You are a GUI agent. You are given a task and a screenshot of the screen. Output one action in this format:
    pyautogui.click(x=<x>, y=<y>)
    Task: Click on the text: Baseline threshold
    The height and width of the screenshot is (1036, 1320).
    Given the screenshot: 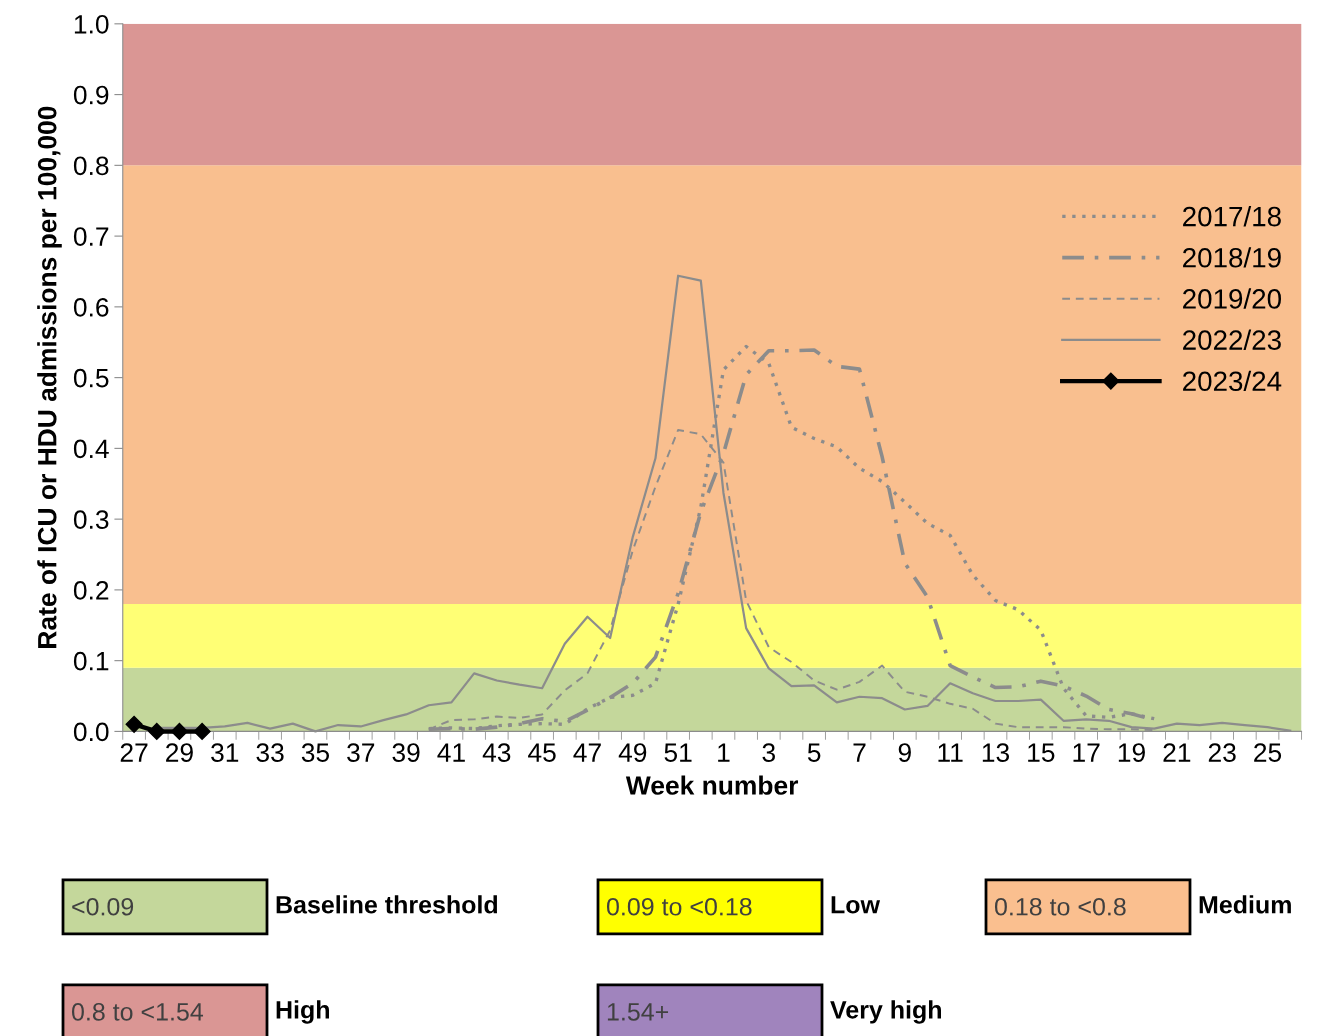 What is the action you would take?
    pyautogui.click(x=387, y=904)
    